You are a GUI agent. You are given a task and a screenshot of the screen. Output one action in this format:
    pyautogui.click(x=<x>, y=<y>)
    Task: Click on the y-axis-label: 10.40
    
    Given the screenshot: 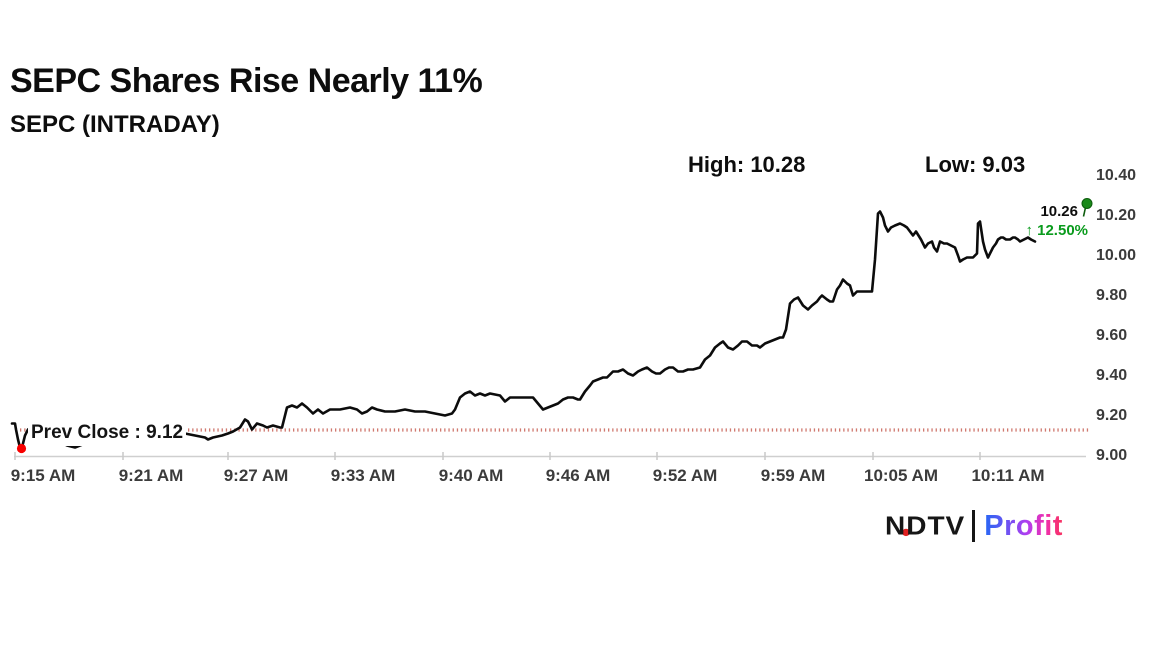 What is the action you would take?
    pyautogui.click(x=1116, y=175)
    